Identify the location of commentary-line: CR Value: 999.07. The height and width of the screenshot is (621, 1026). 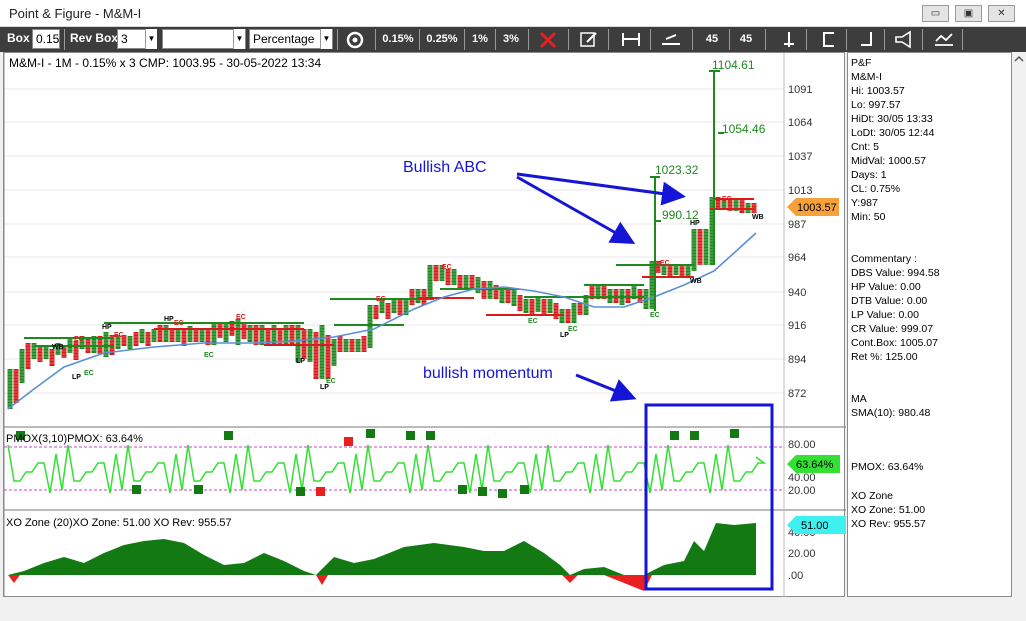
(892, 329).